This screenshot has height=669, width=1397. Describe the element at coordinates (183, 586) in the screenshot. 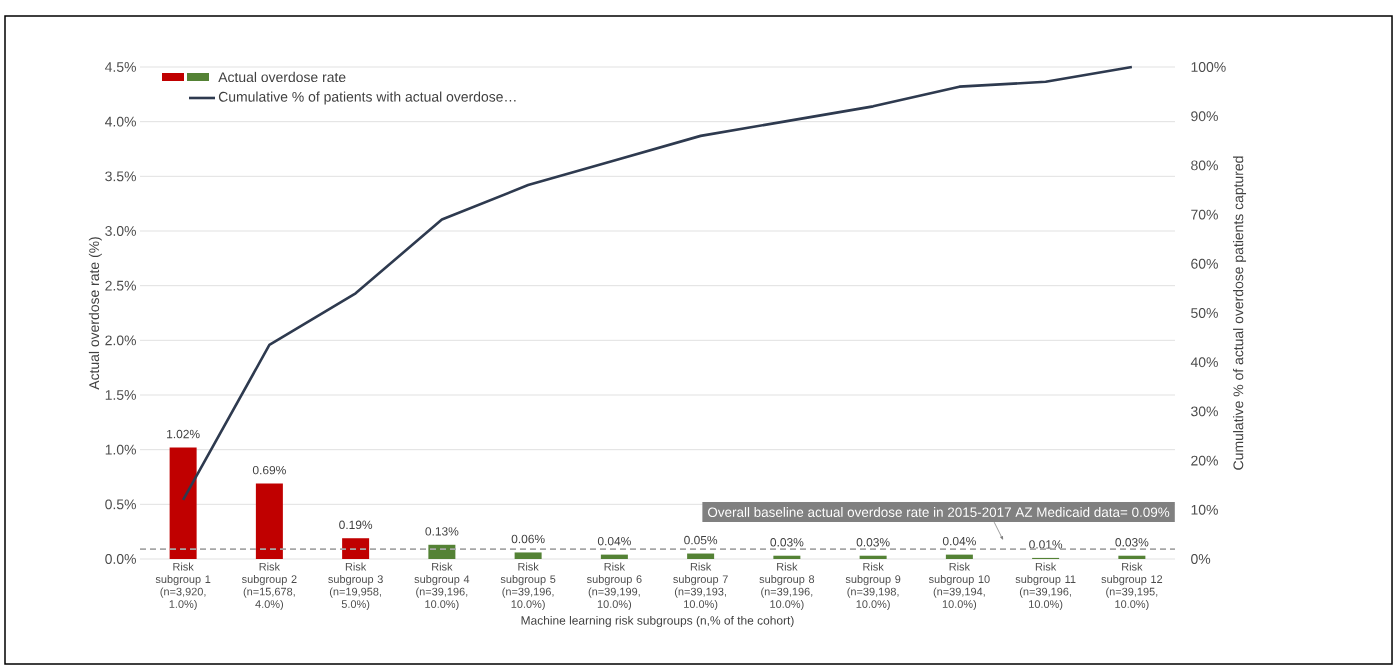

I see `x-tick-label: Risk subgroup 1 (n=3,920, 1.0%)` at that location.